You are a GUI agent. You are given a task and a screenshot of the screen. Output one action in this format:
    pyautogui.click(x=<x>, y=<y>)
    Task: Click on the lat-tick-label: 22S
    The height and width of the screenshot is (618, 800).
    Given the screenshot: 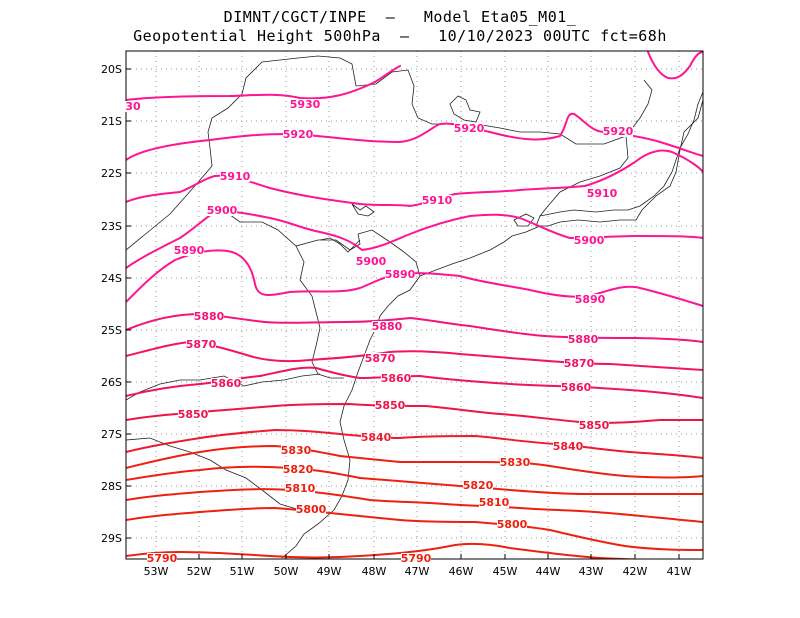 What is the action you would take?
    pyautogui.click(x=111, y=173)
    